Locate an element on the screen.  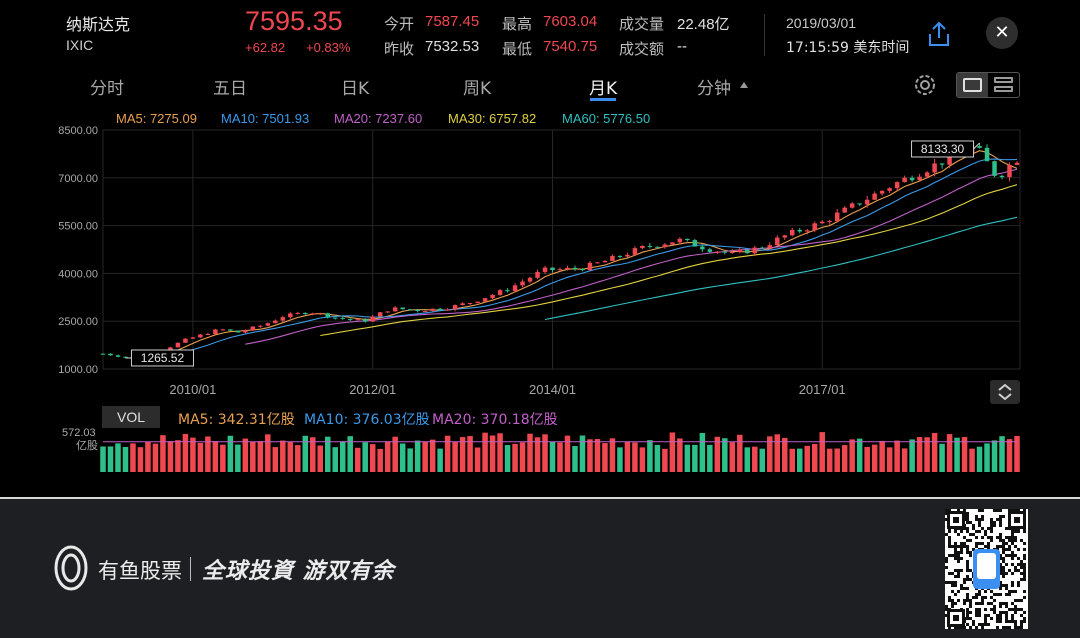
layout-toggle is located at coordinates (988, 85).